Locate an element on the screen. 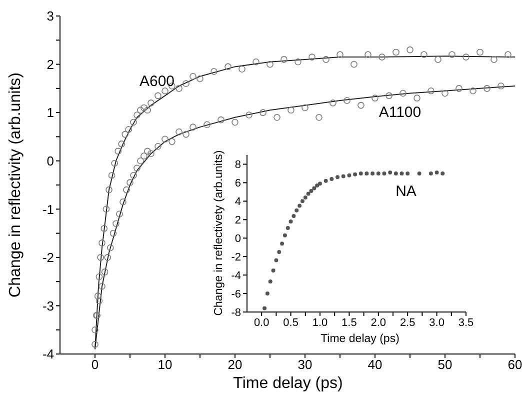 The width and height of the screenshot is (522, 401). x-tick-label: 0 is located at coordinates (95, 364).